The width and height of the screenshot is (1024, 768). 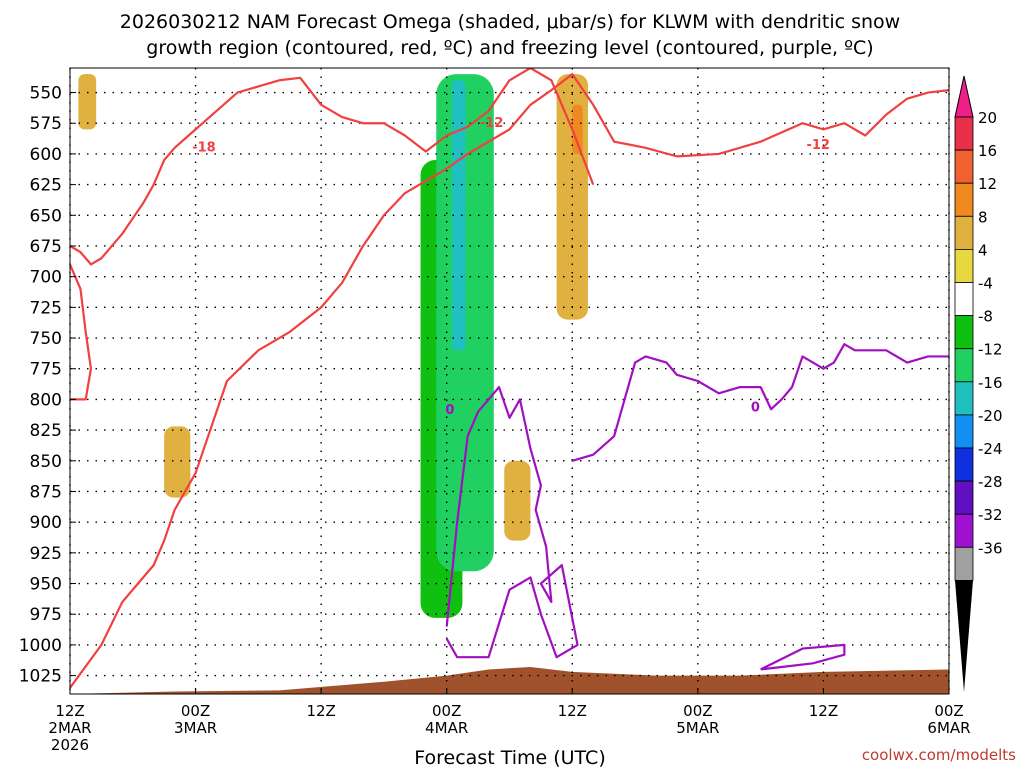 I want to click on colorbar-label--36: -36, so click(x=990, y=548).